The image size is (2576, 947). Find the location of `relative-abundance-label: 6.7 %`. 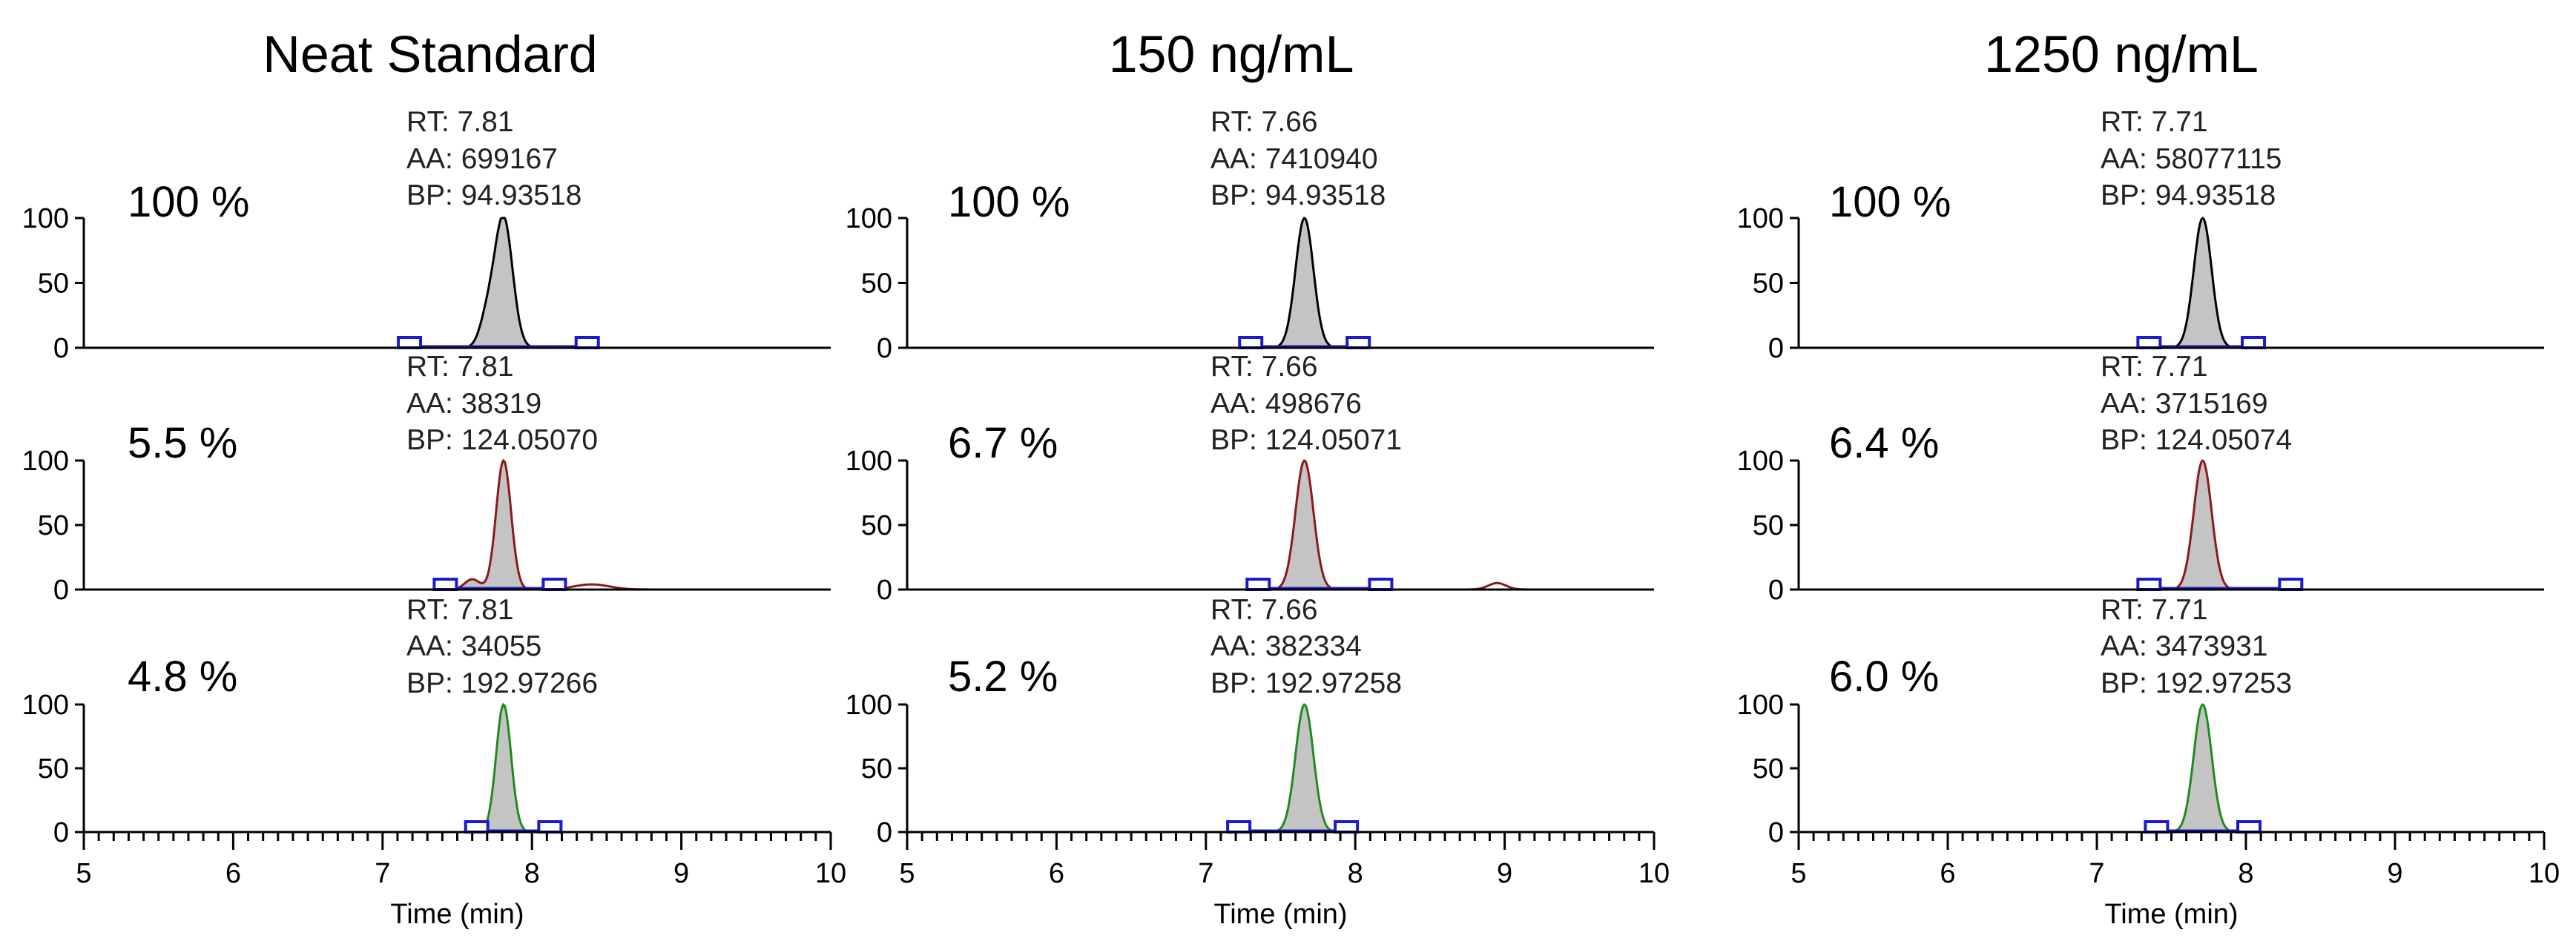

relative-abundance-label: 6.7 % is located at coordinates (1003, 443).